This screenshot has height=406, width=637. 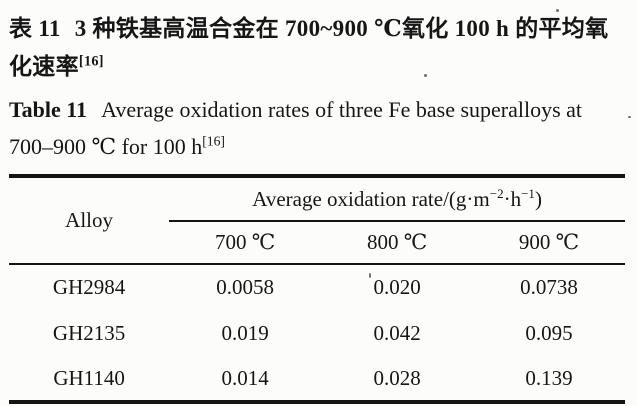 I want to click on cell-value: 0.095, so click(x=549, y=332).